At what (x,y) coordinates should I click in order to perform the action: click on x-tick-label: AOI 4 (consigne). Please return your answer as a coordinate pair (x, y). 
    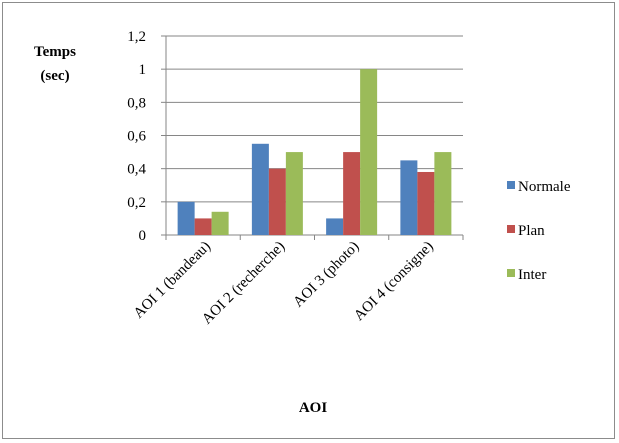
    Looking at the image, I should click on (394, 282).